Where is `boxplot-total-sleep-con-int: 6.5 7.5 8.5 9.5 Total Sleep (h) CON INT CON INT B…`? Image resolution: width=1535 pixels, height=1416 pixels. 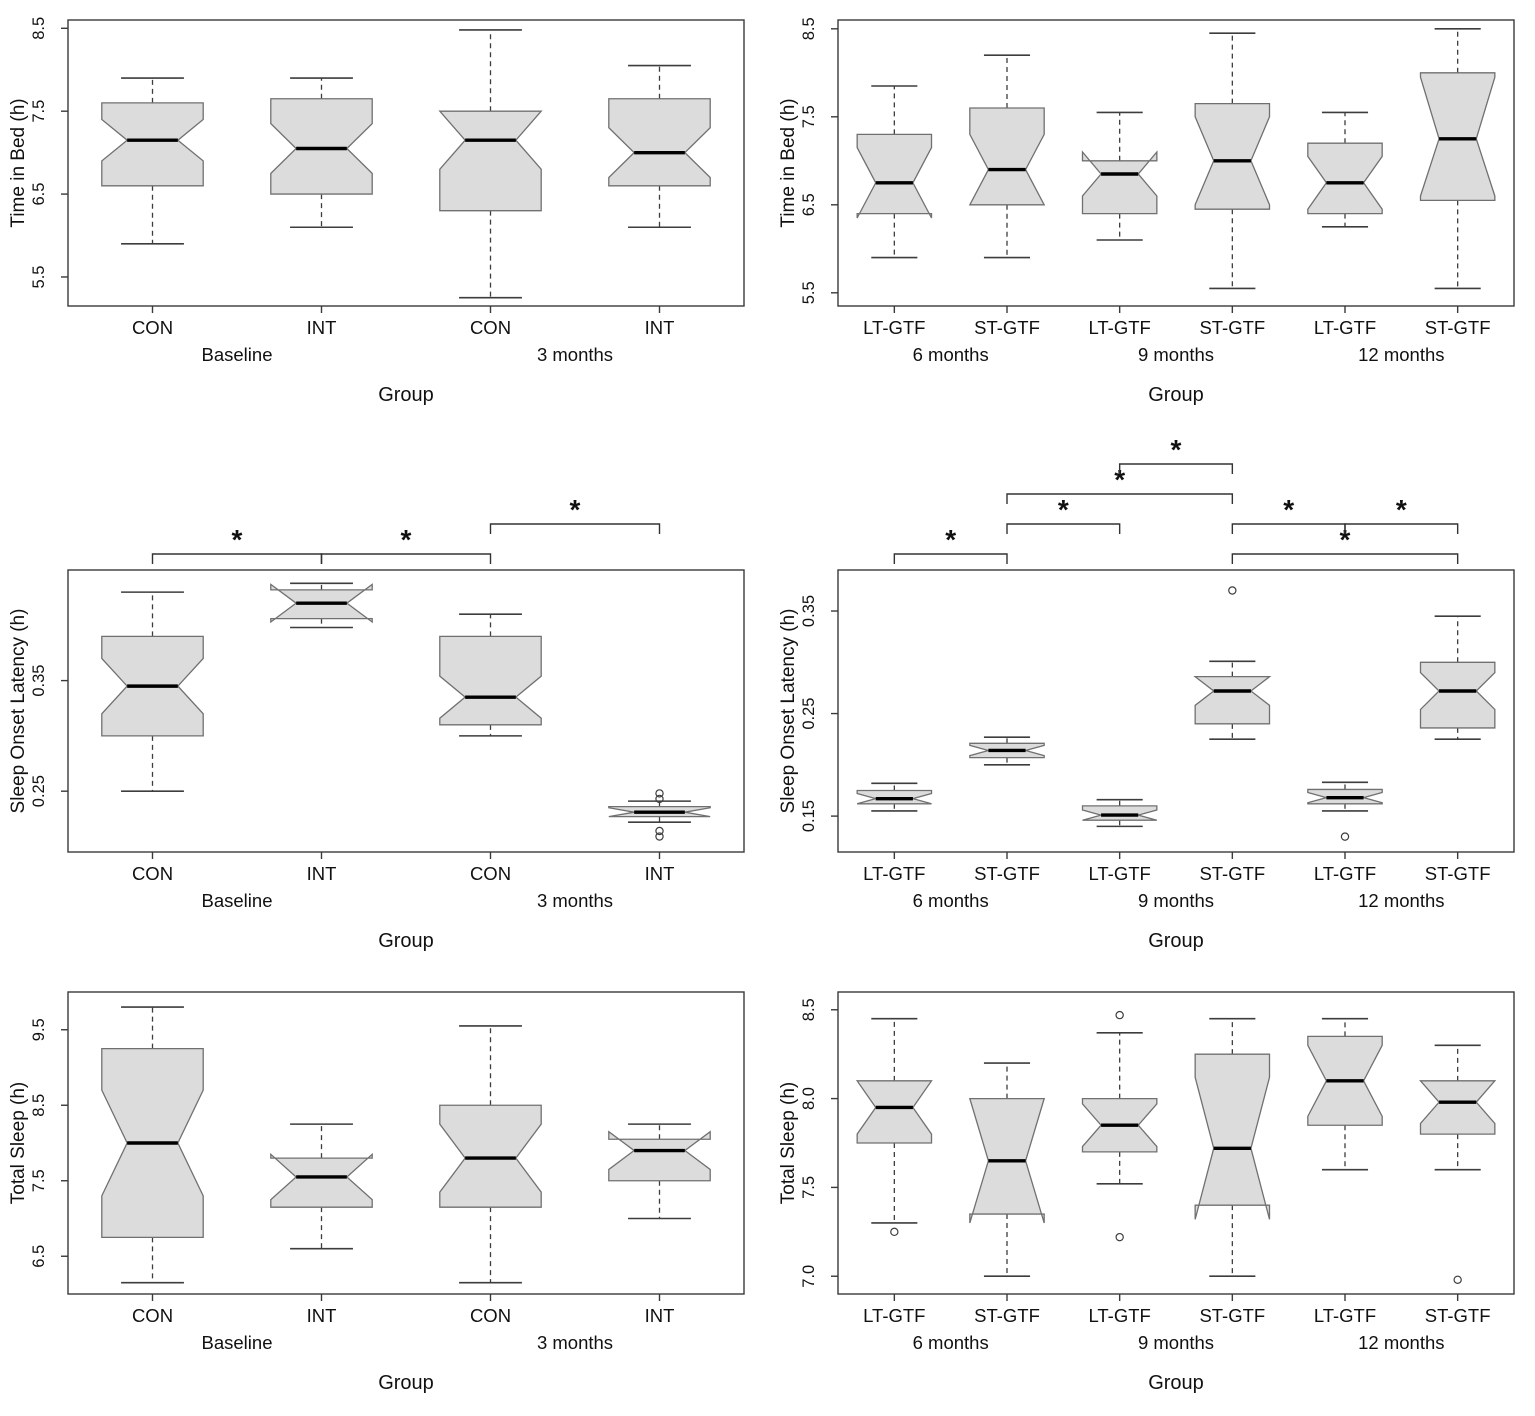
boxplot-total-sleep-con-int: 6.5 7.5 8.5 9.5 Total Sleep (h) CON INT CON INT B… is located at coordinates (376, 1192).